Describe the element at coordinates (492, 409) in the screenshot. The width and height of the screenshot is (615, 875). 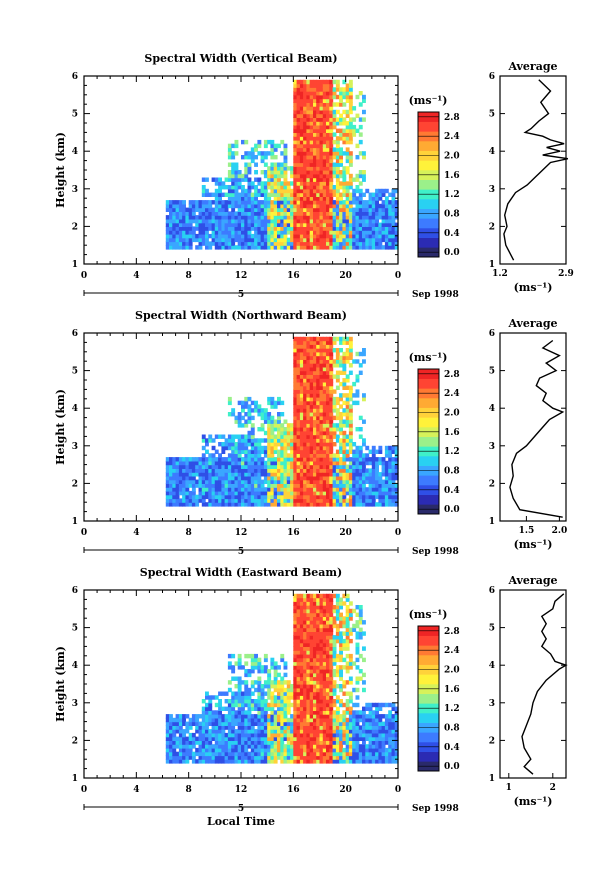
I see `average-y-tick-label: 4` at that location.